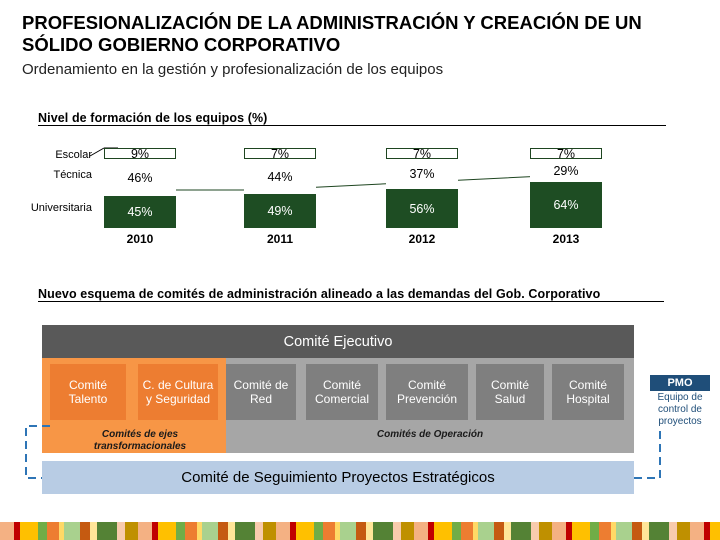 This screenshot has height=540, width=720. What do you see at coordinates (430, 434) in the screenshot?
I see `group-label-operation: Comités de Operación` at bounding box center [430, 434].